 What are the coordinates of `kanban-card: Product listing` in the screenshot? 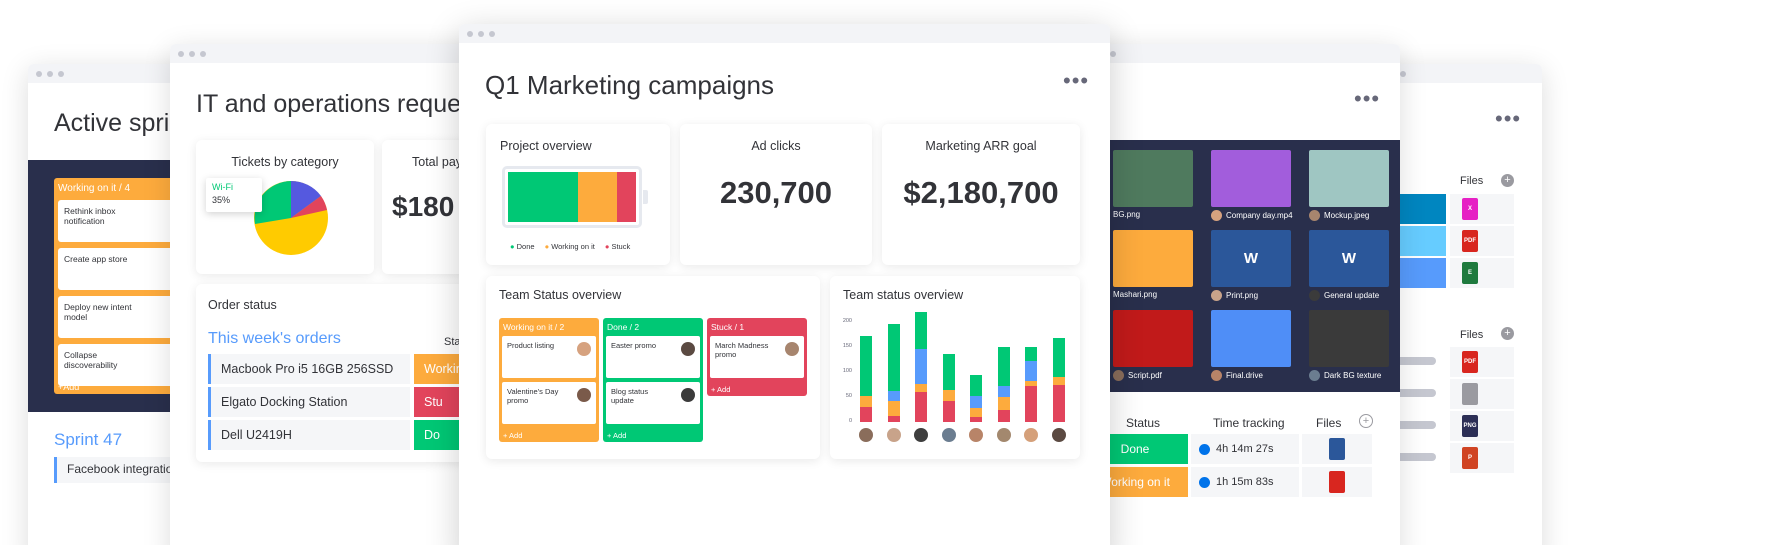 It's located at (549, 357).